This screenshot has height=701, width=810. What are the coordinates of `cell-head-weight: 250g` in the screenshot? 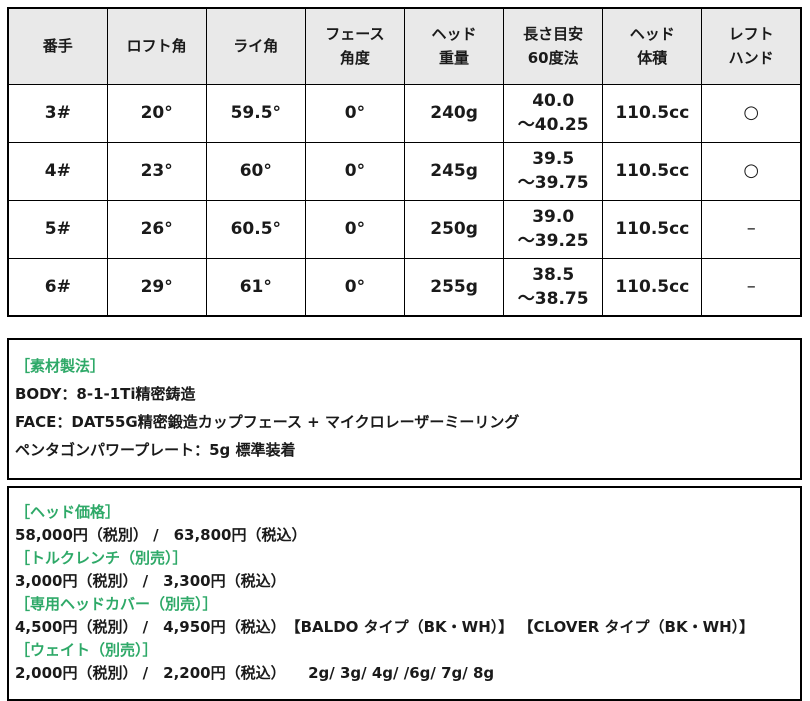 It's located at (454, 229).